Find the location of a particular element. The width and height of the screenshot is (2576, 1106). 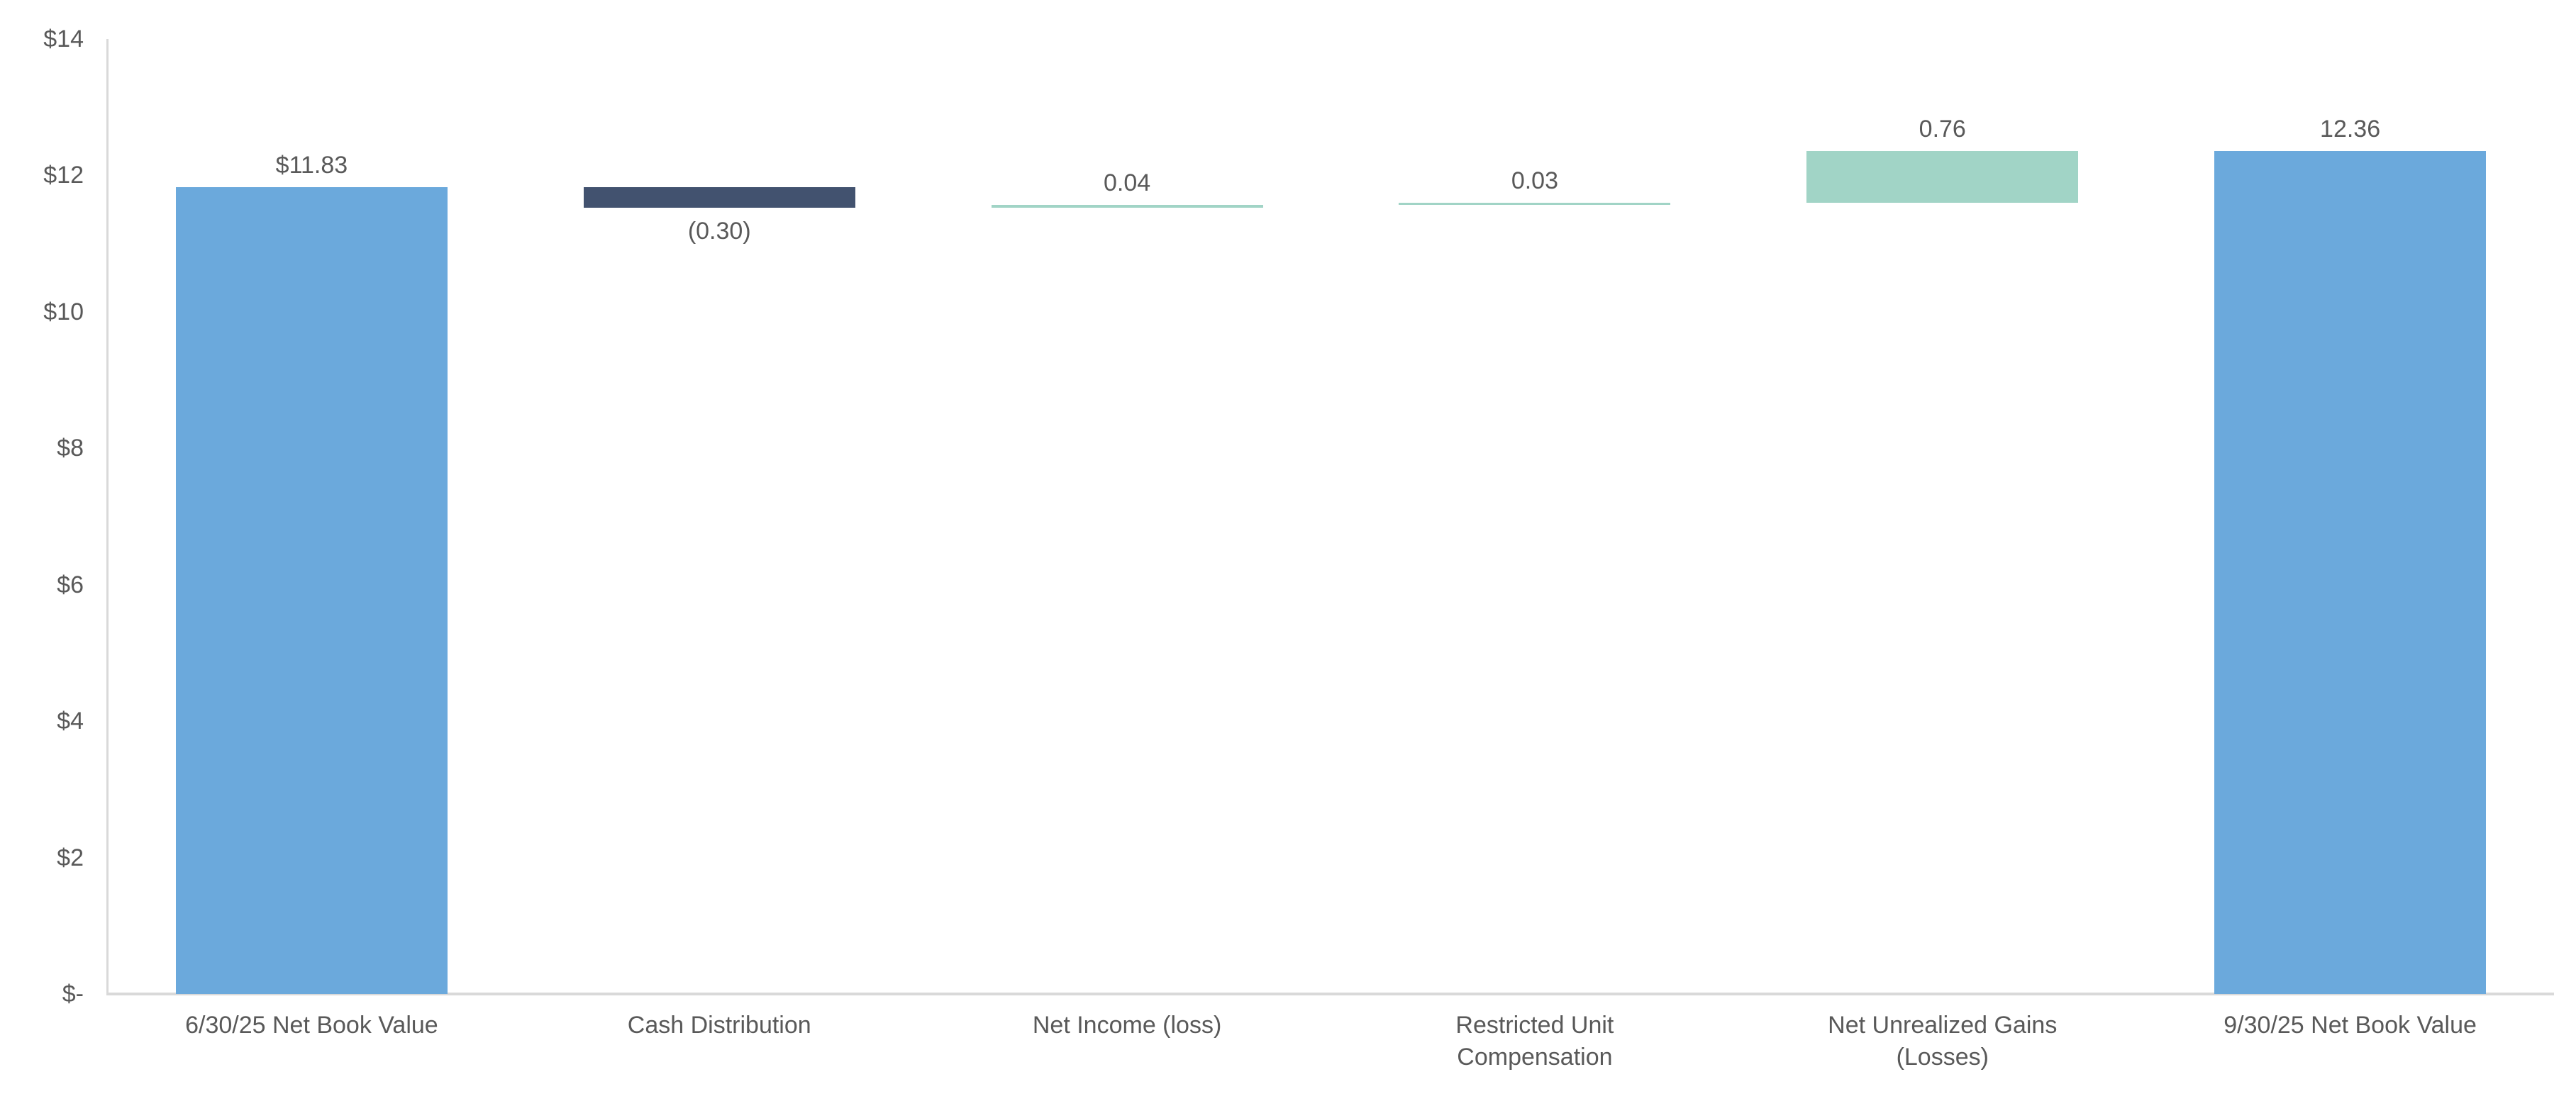

y-axis-tick-label: $14 is located at coordinates (63, 39).